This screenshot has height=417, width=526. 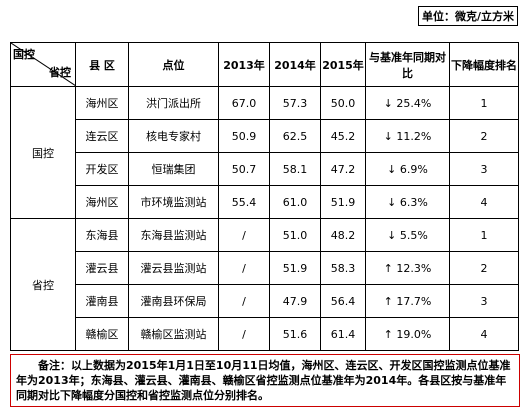 What do you see at coordinates (343, 334) in the screenshot?
I see `table-cell: 61.4` at bounding box center [343, 334].